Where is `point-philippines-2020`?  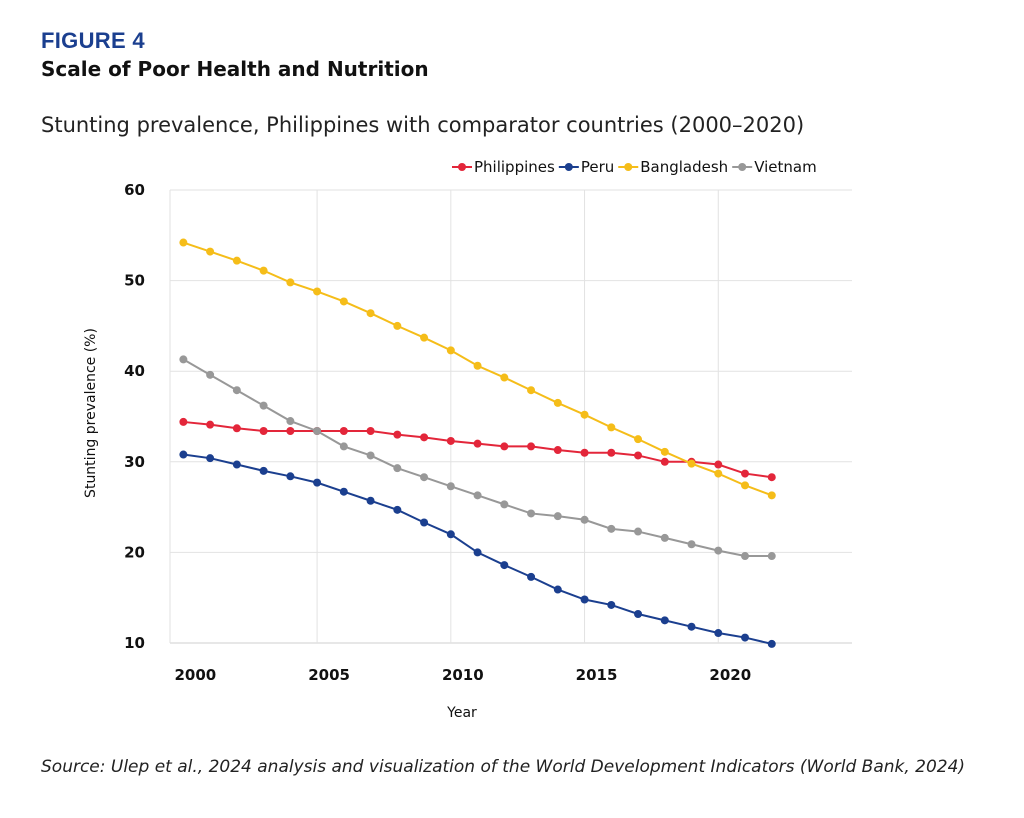
point-philippines-2020 is located at coordinates (718, 464).